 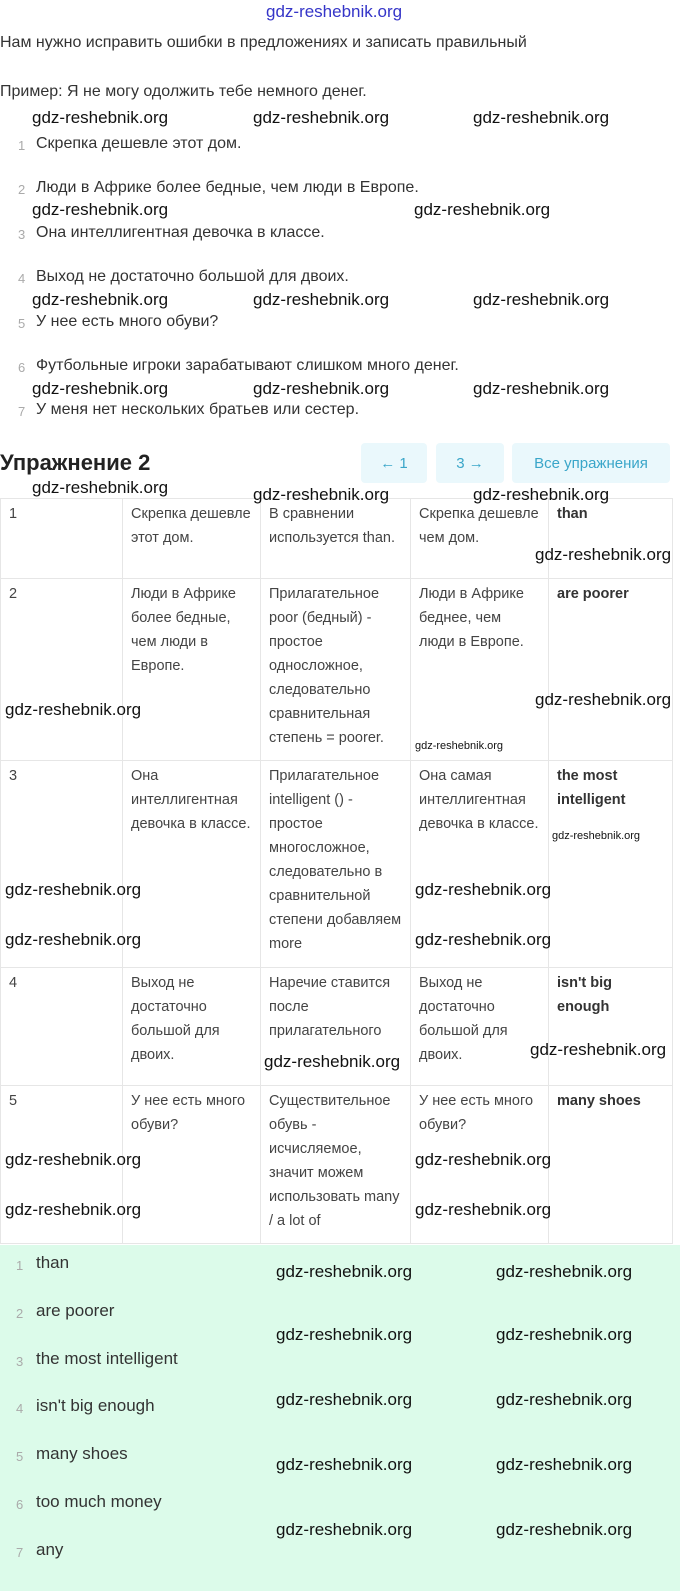 I want to click on answer-text: are poorer, so click(x=75, y=1310).